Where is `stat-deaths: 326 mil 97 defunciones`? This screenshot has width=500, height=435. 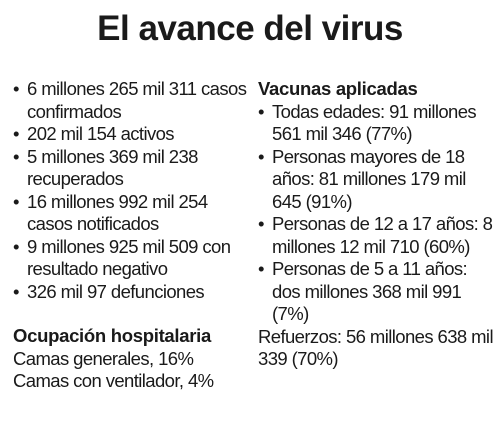 stat-deaths: 326 mil 97 defunciones is located at coordinates (132, 292).